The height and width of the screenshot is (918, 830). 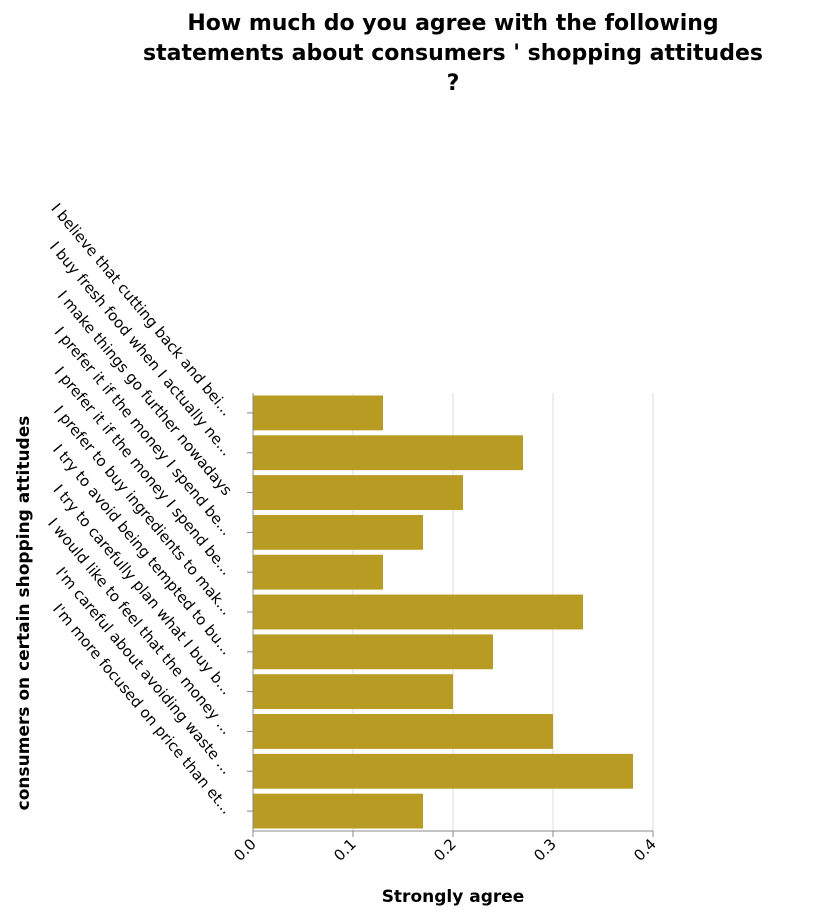 I want to click on x-tick-label-2: 0.2, so click(x=445, y=850).